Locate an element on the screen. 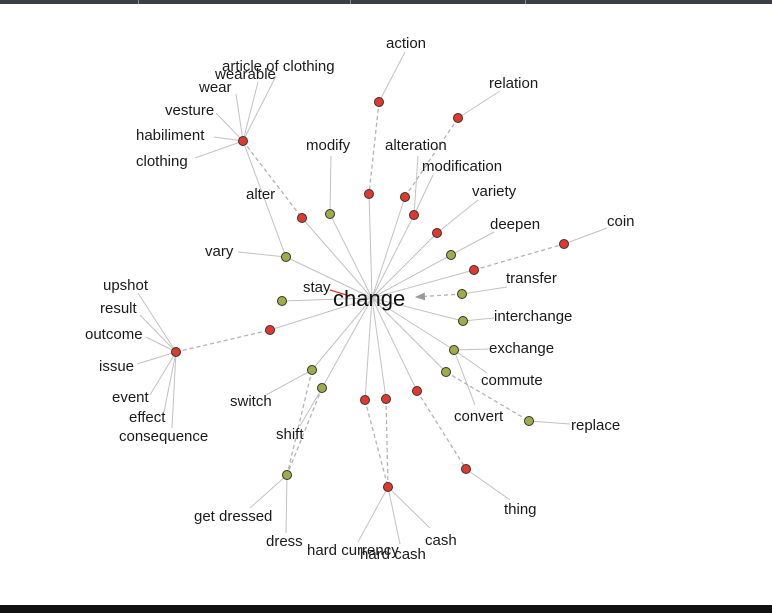 The image size is (772, 613). node-cash-a is located at coordinates (386, 399).